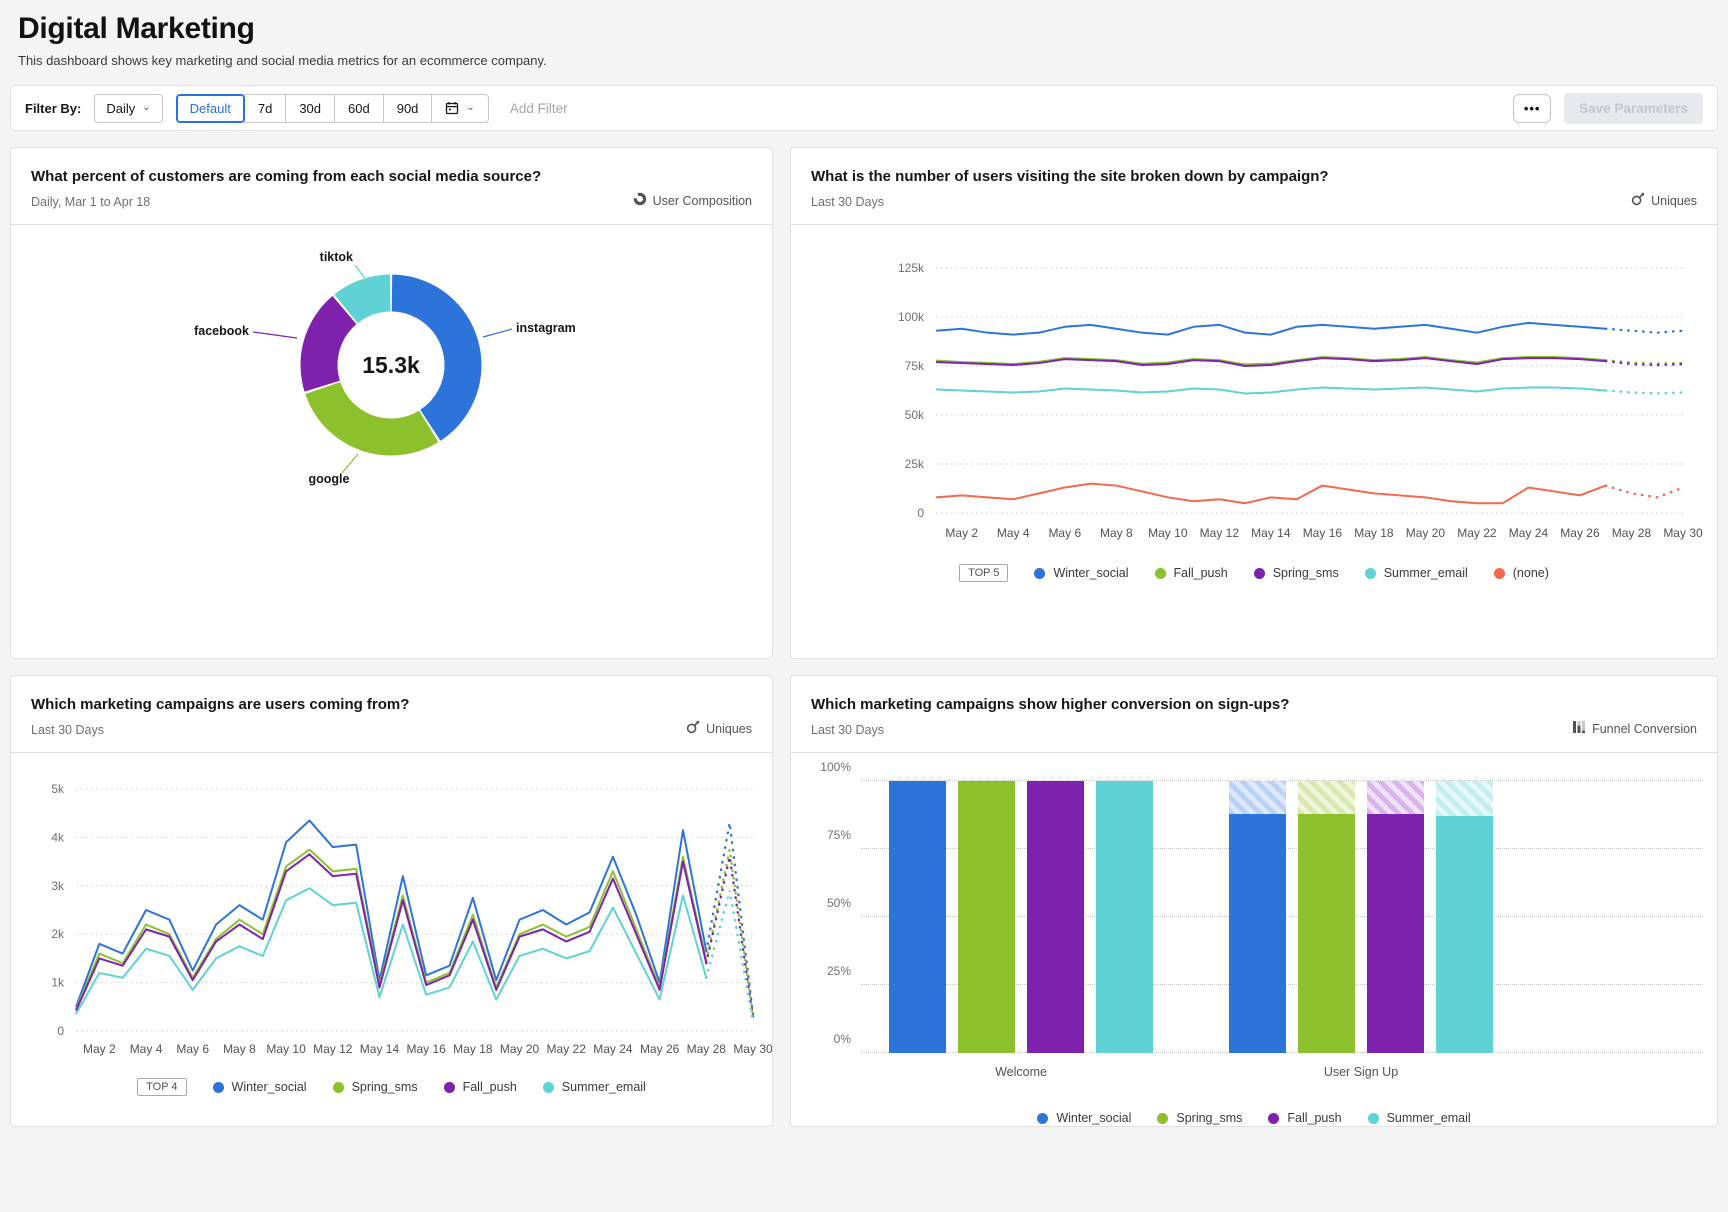  I want to click on save-parameters-button: Save Parameters, so click(1633, 108).